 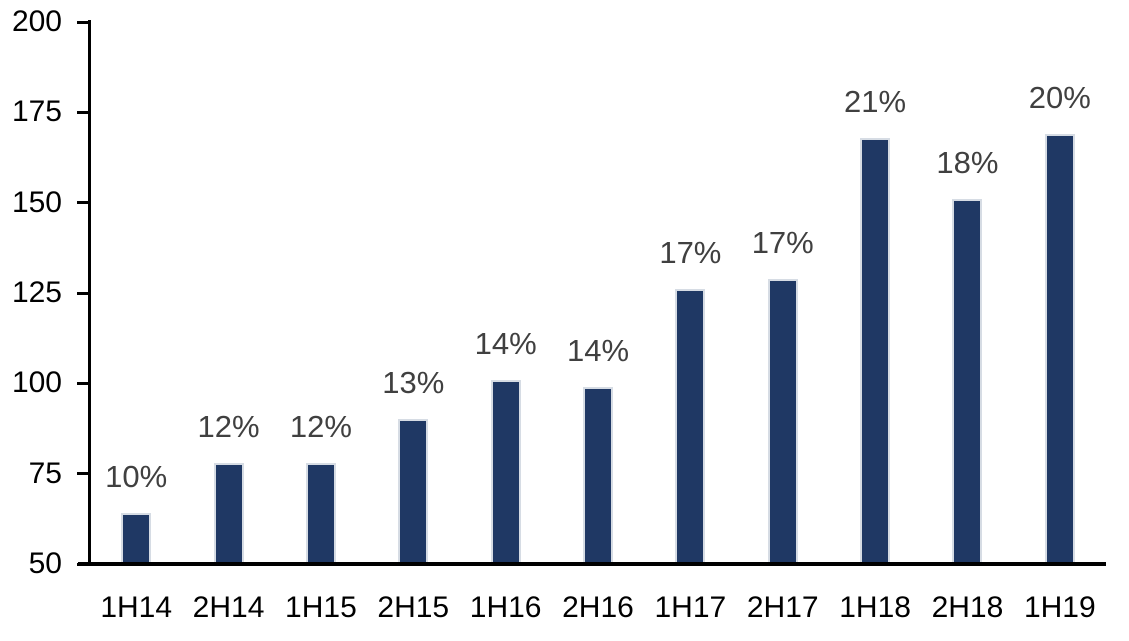 What do you see at coordinates (690, 607) in the screenshot?
I see `x-tick-label: 1H17` at bounding box center [690, 607].